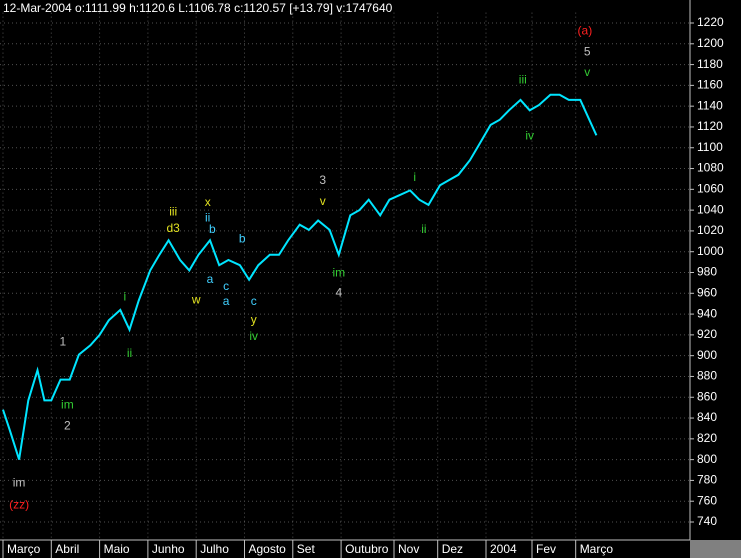 This screenshot has width=741, height=558. Describe the element at coordinates (715, 549) in the screenshot. I see `corner` at that location.